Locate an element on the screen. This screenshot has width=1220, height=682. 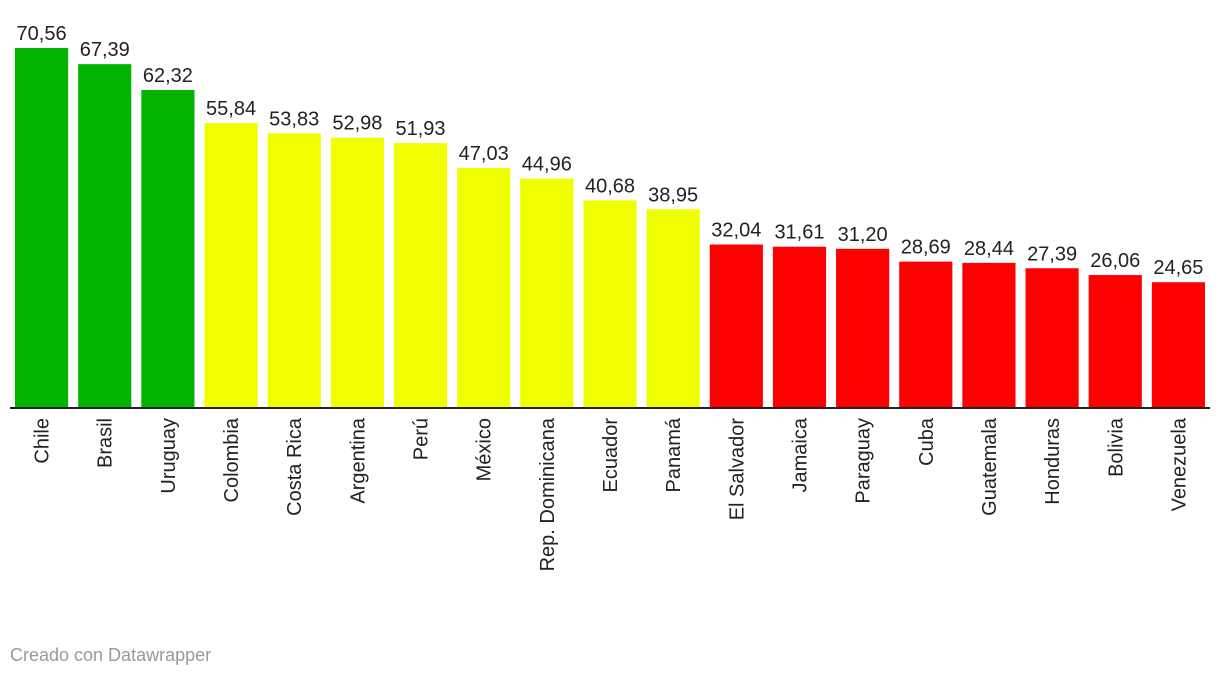
category-label-7: México is located at coordinates (485, 449).